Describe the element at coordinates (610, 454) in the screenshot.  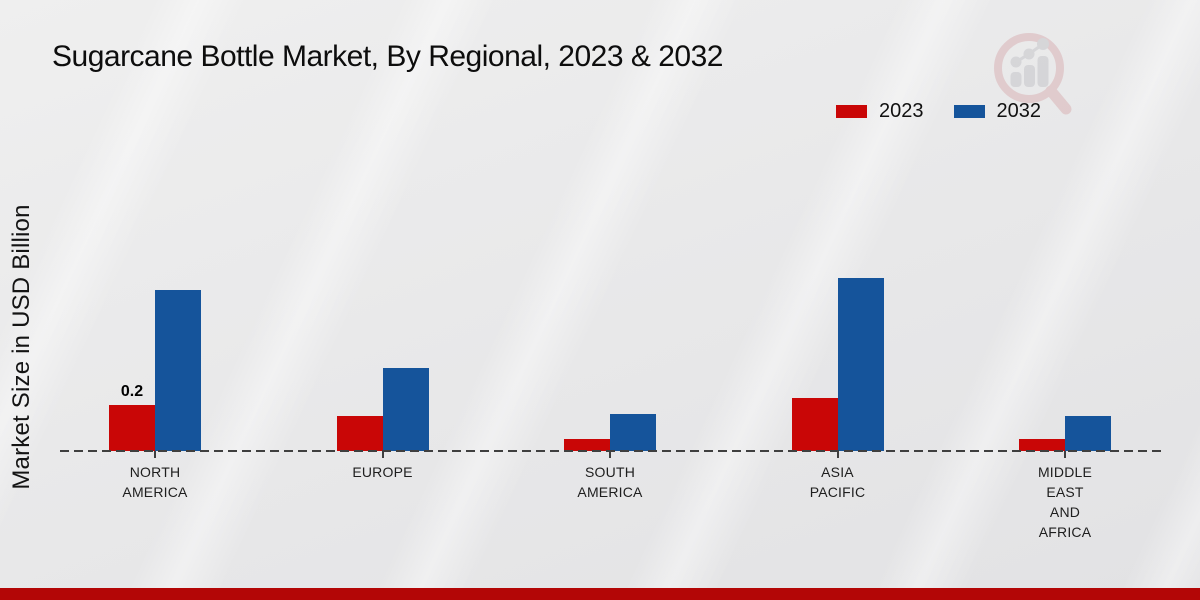
I see `axis-tick-south-america` at that location.